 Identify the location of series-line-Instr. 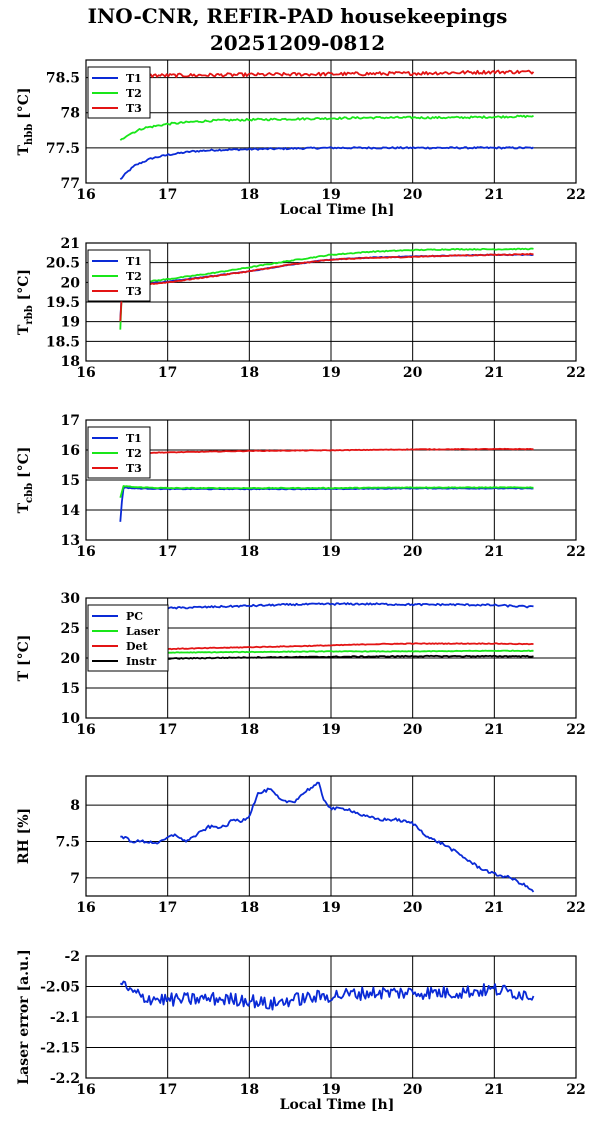
(326, 657).